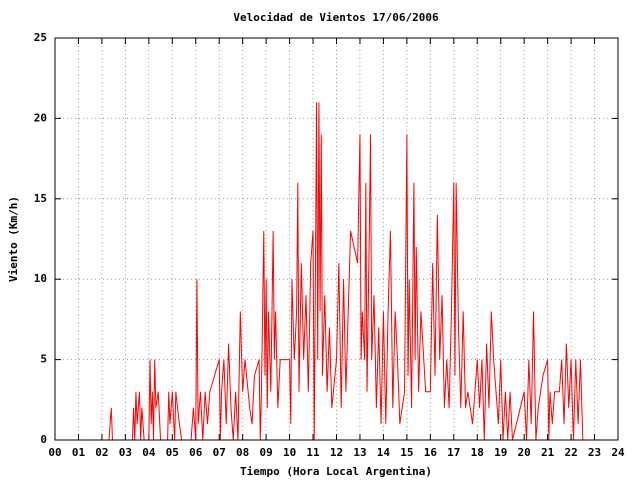 The image size is (640, 480). I want to click on x-tick-label: 21, so click(548, 452).